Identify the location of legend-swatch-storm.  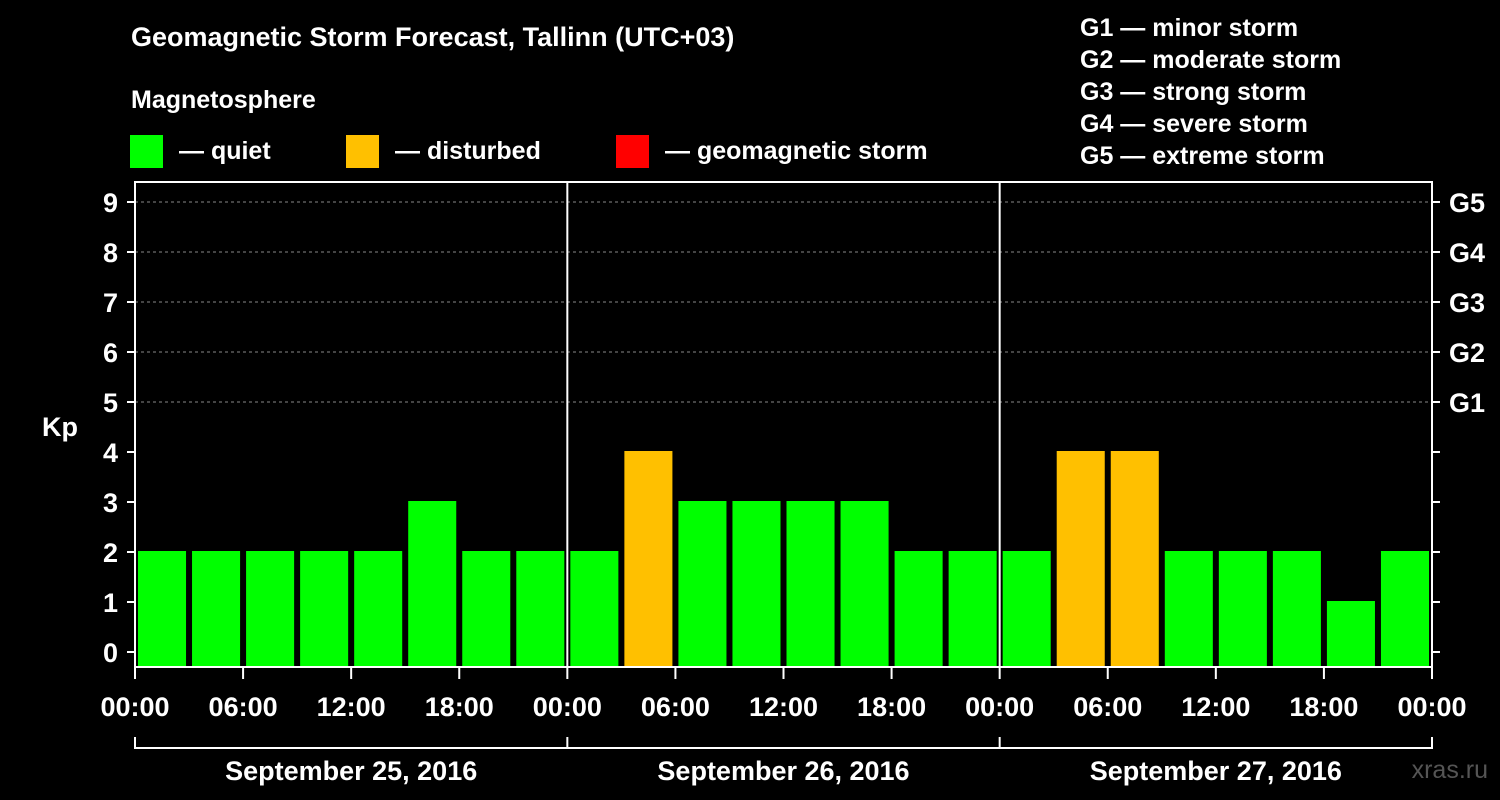
(632, 151).